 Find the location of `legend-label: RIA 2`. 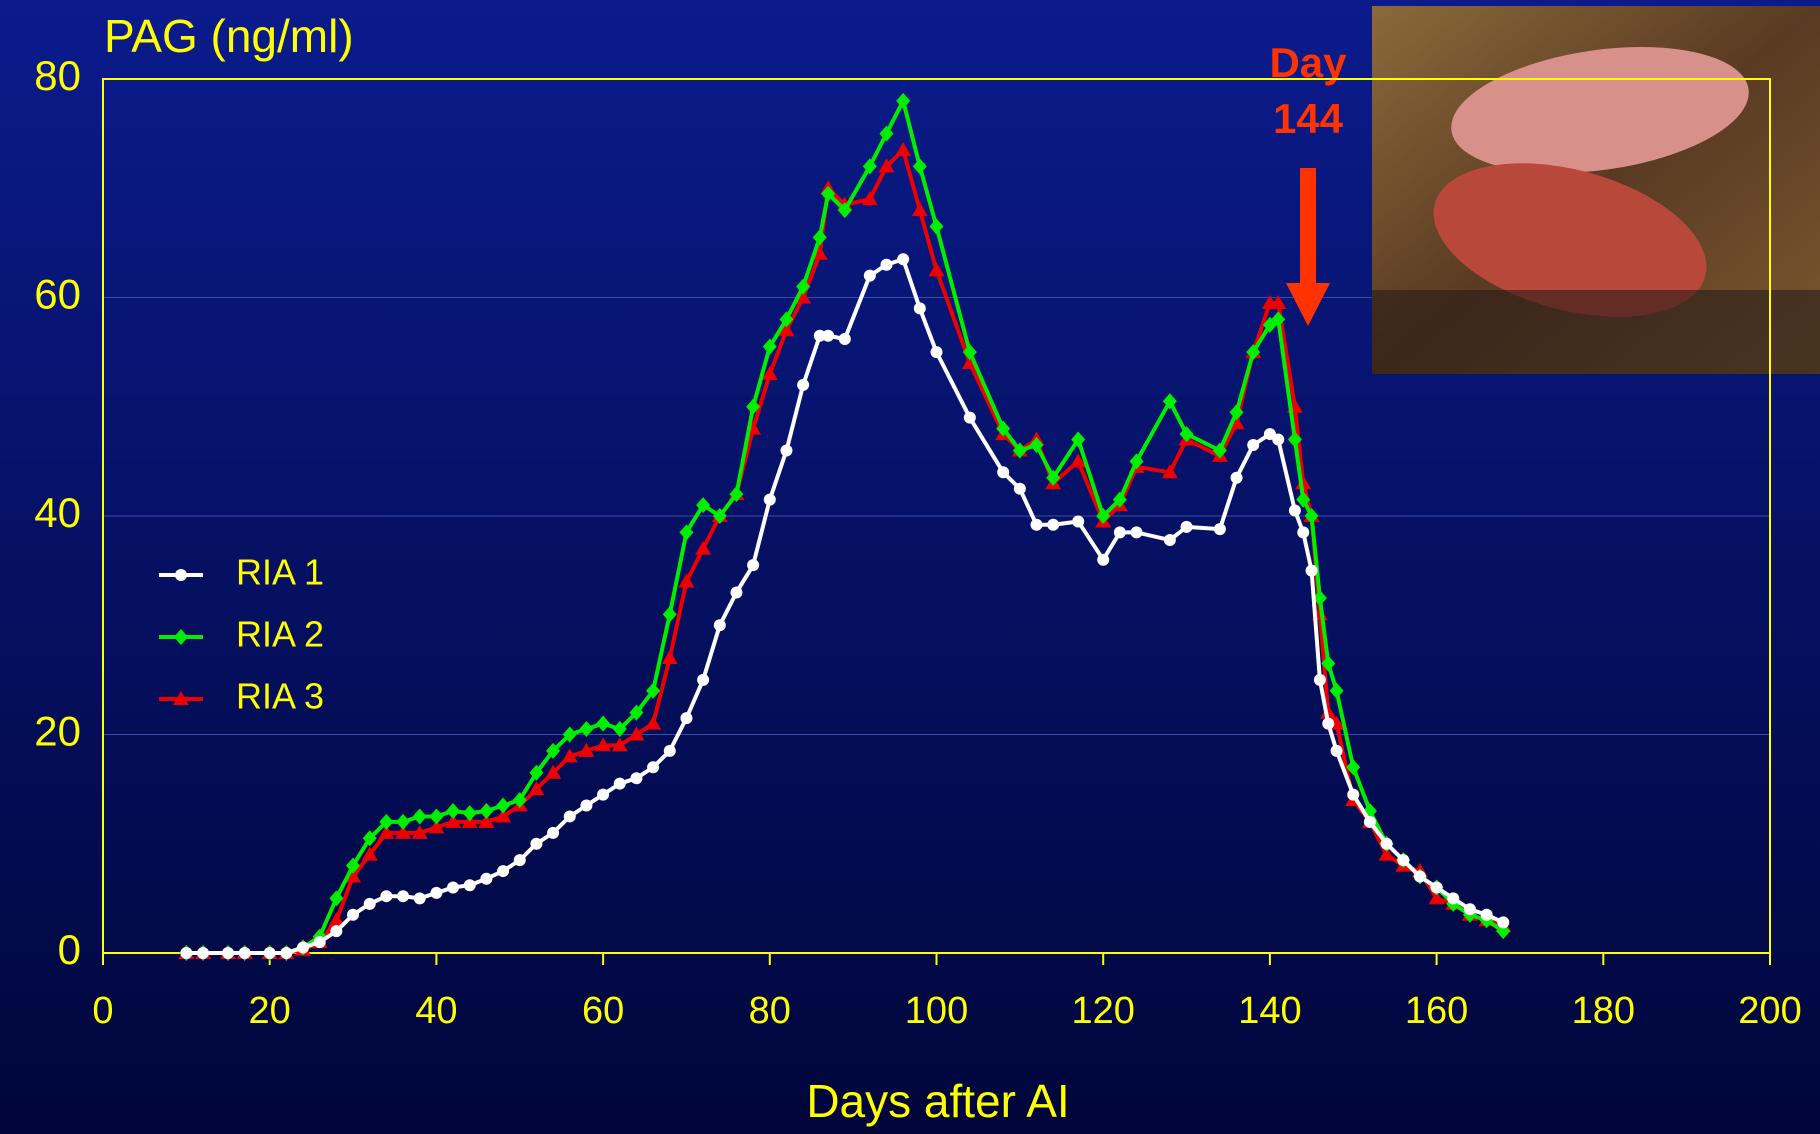

legend-label: RIA 2 is located at coordinates (280, 634).